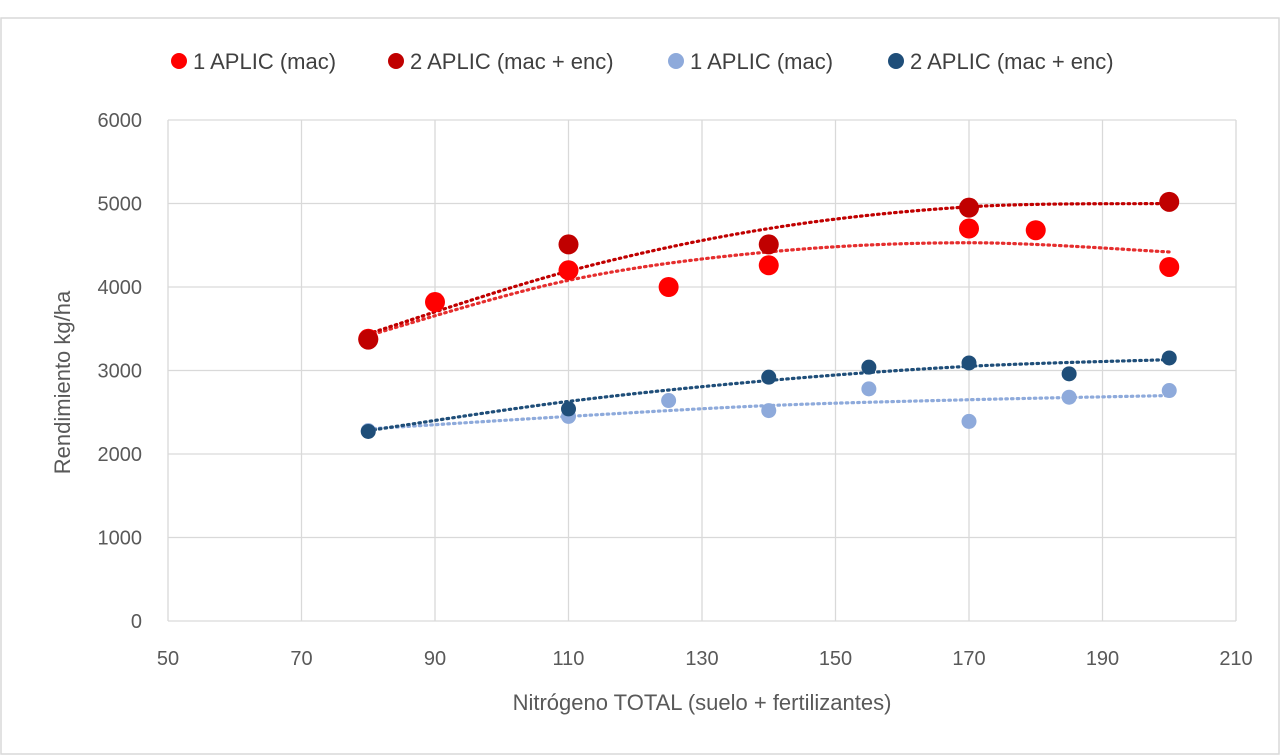 The image size is (1280, 755). I want to click on y-tick-label: 5000, so click(120, 205).